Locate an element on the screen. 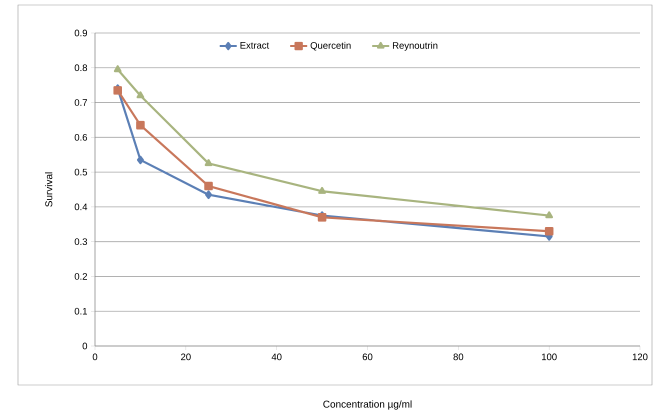  x-tick-label: 100 is located at coordinates (549, 357).